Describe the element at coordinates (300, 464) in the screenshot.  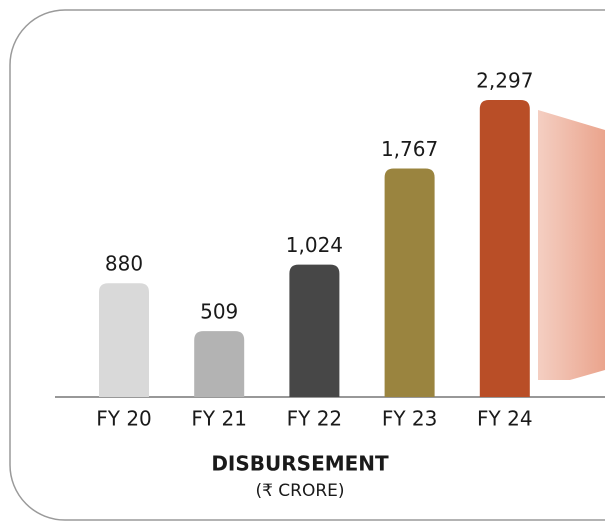
I see `chart-title: DISBURSEMENT` at that location.